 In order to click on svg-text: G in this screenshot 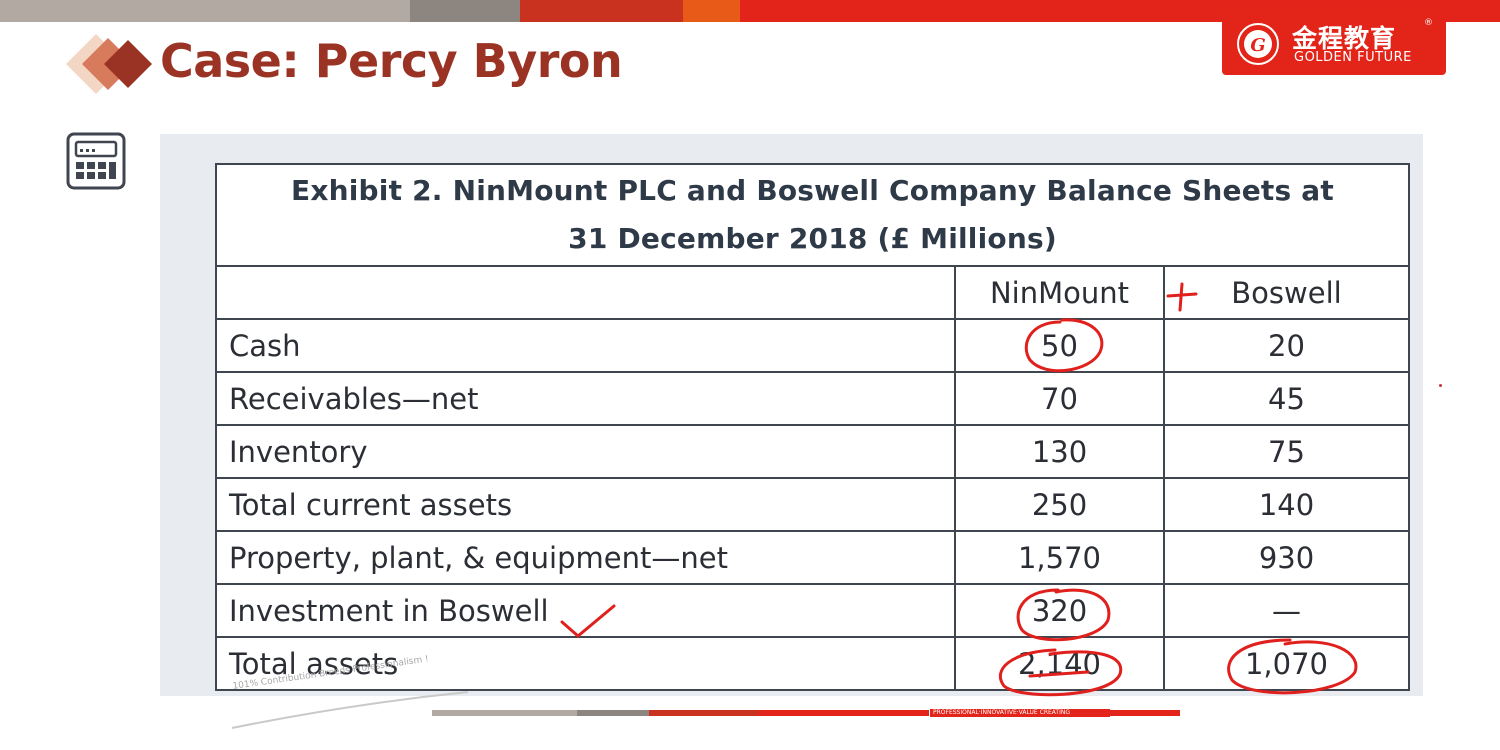, I will do `click(1257, 45)`.